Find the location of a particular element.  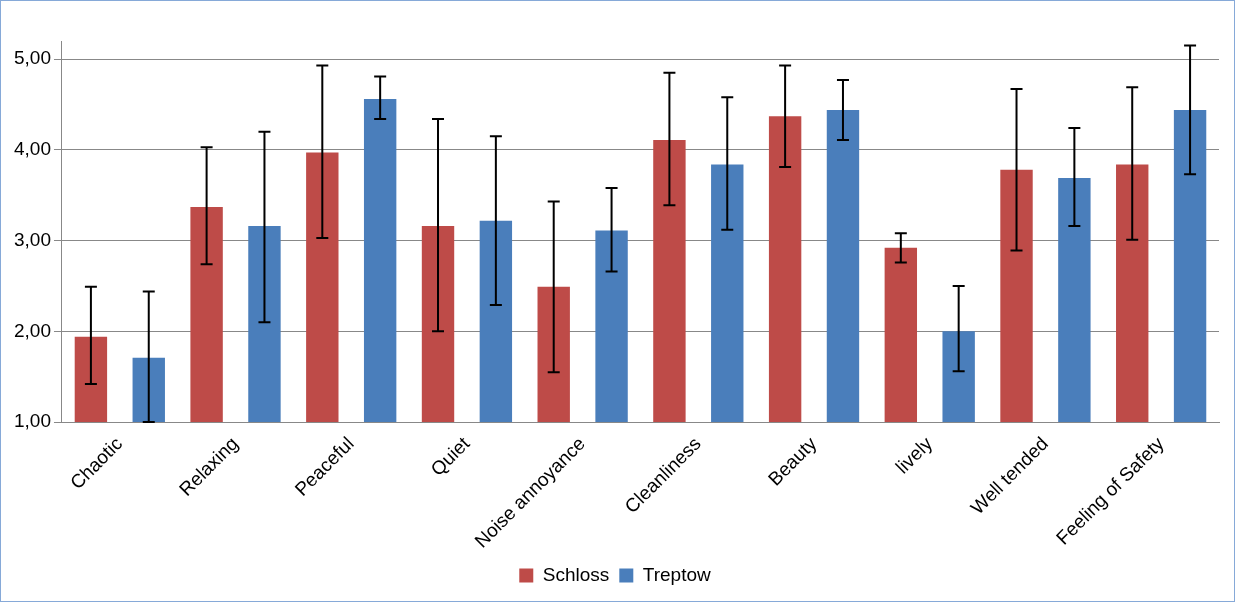

legend-label: Treptow is located at coordinates (677, 574).